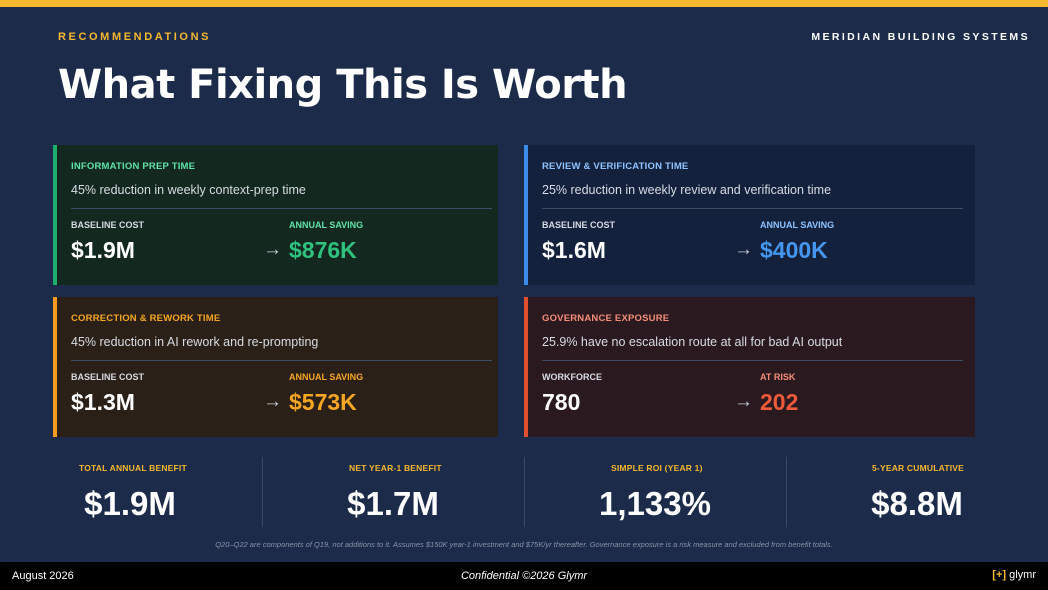  What do you see at coordinates (343, 85) in the screenshot?
I see `page-title: What Fixing This Is Worth` at bounding box center [343, 85].